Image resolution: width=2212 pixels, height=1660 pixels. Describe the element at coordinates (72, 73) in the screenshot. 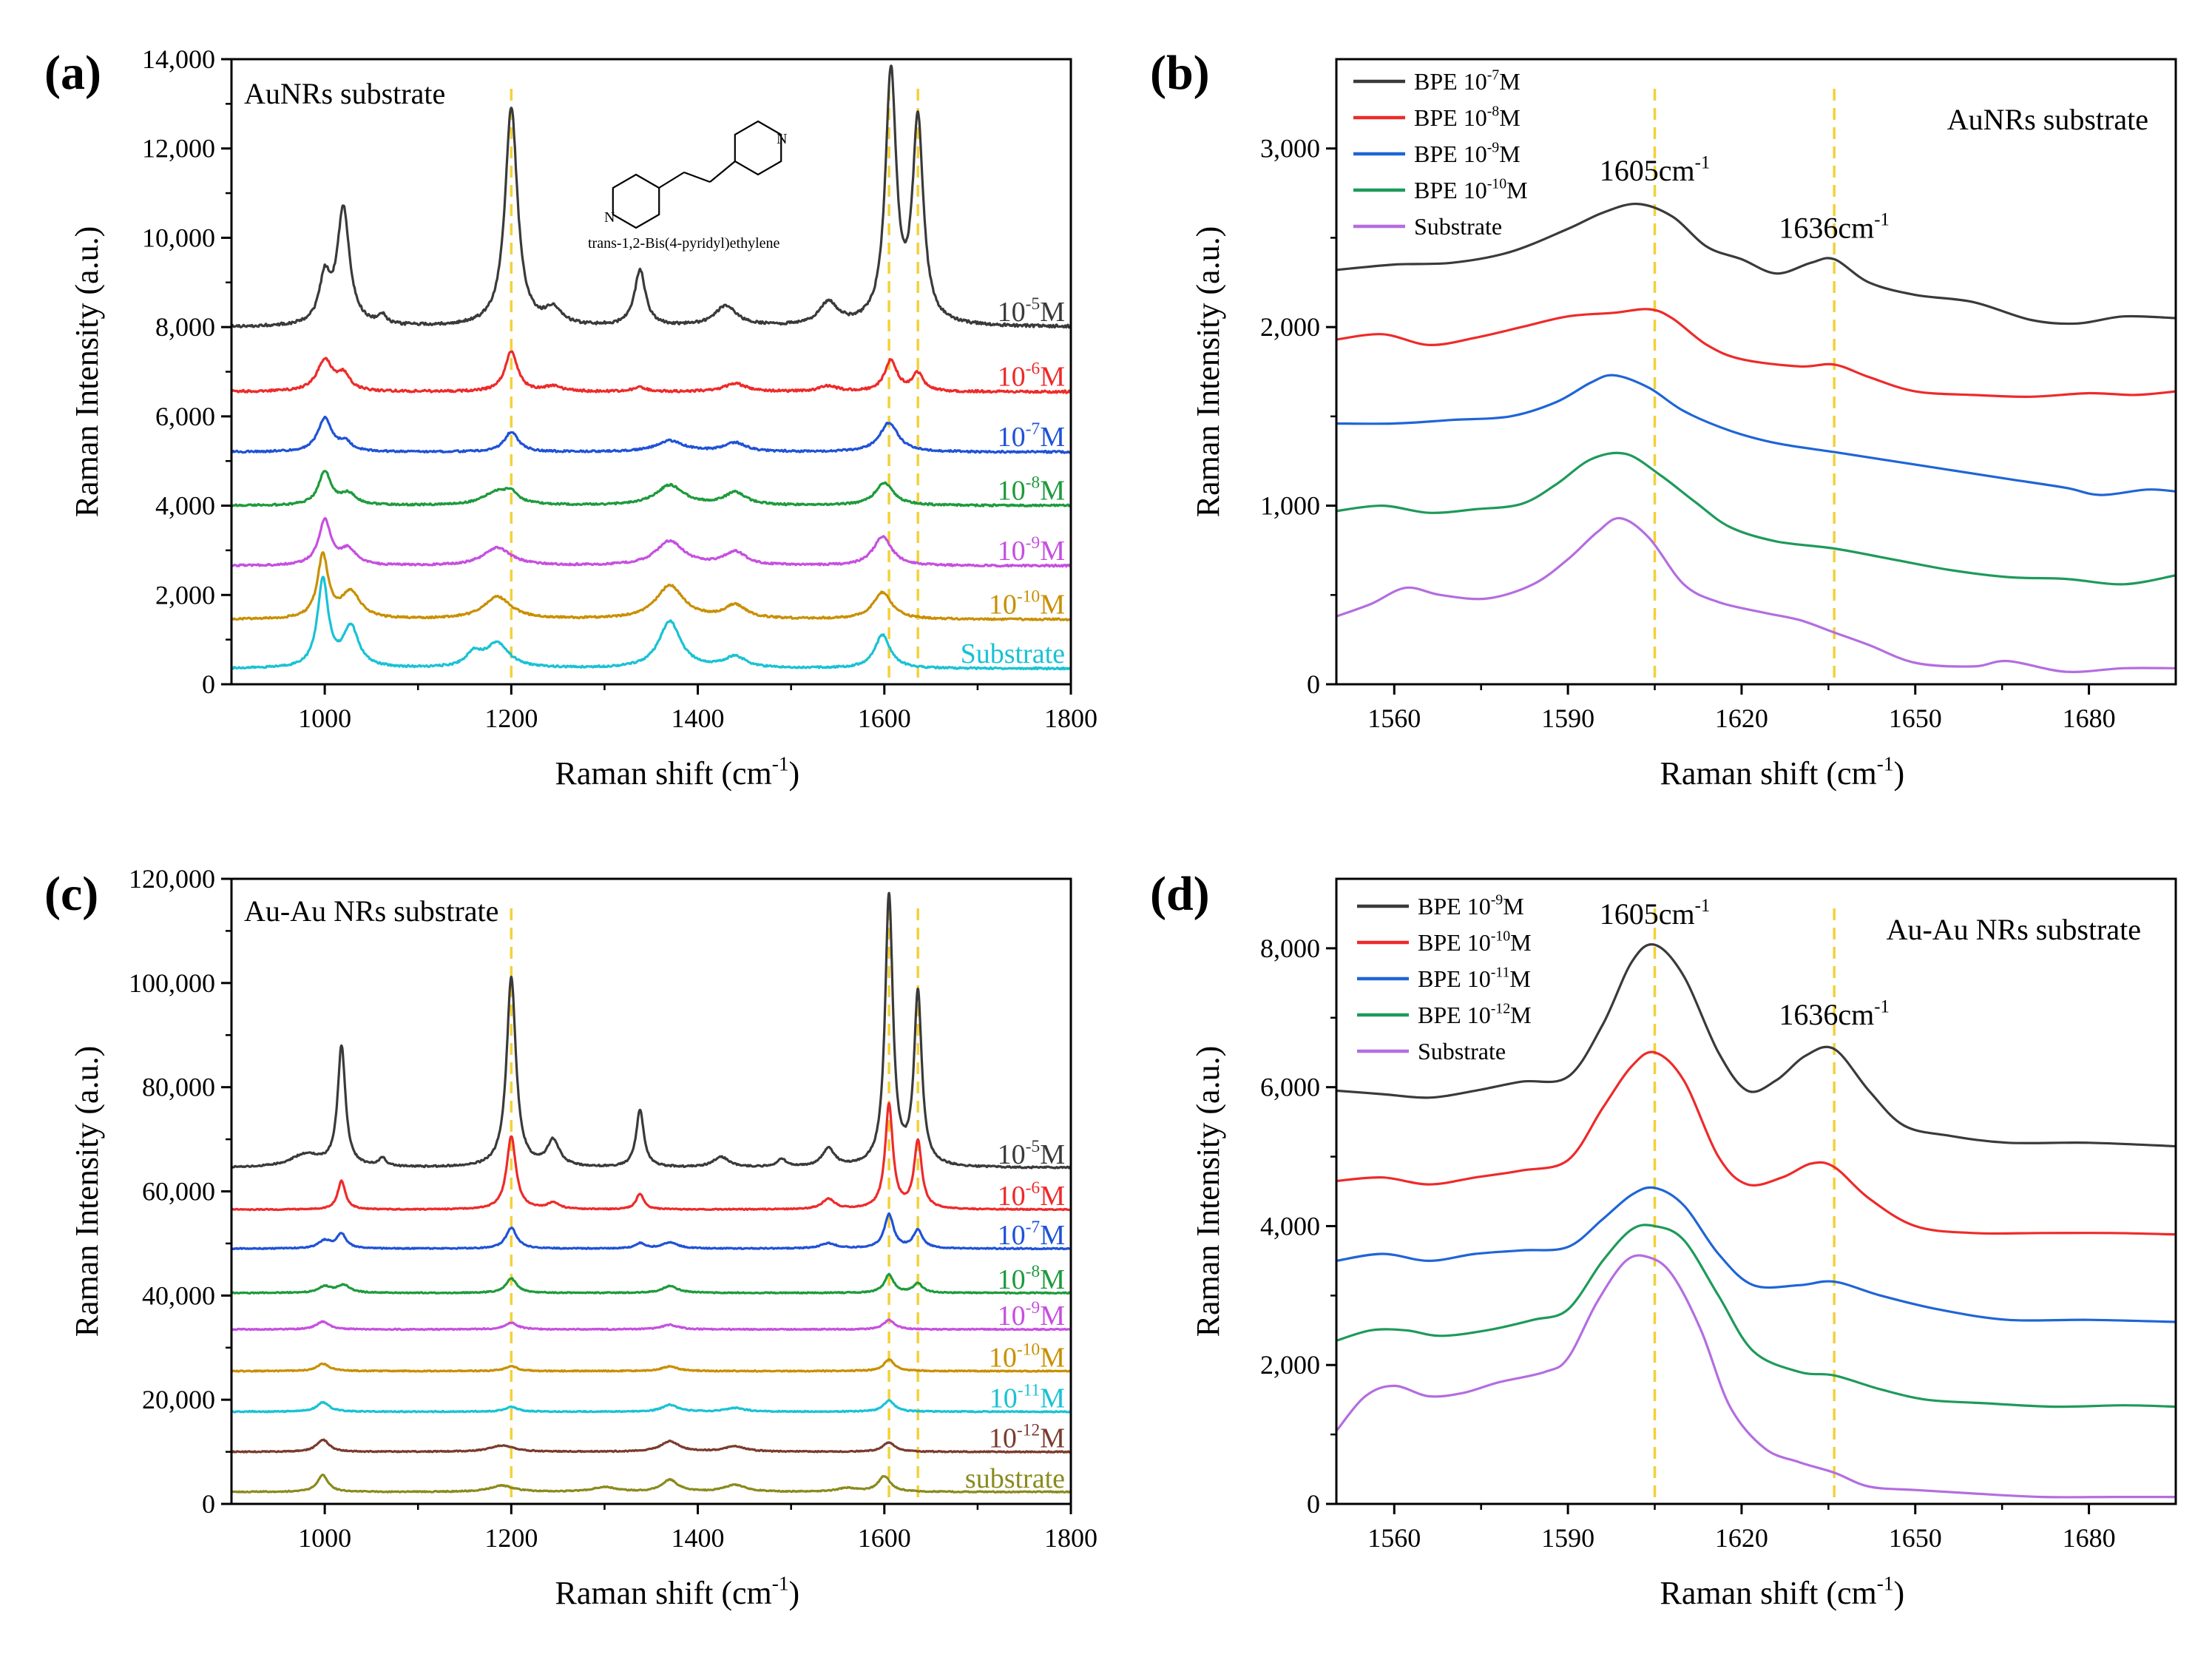

I see `panel-label-a: (a)` at that location.